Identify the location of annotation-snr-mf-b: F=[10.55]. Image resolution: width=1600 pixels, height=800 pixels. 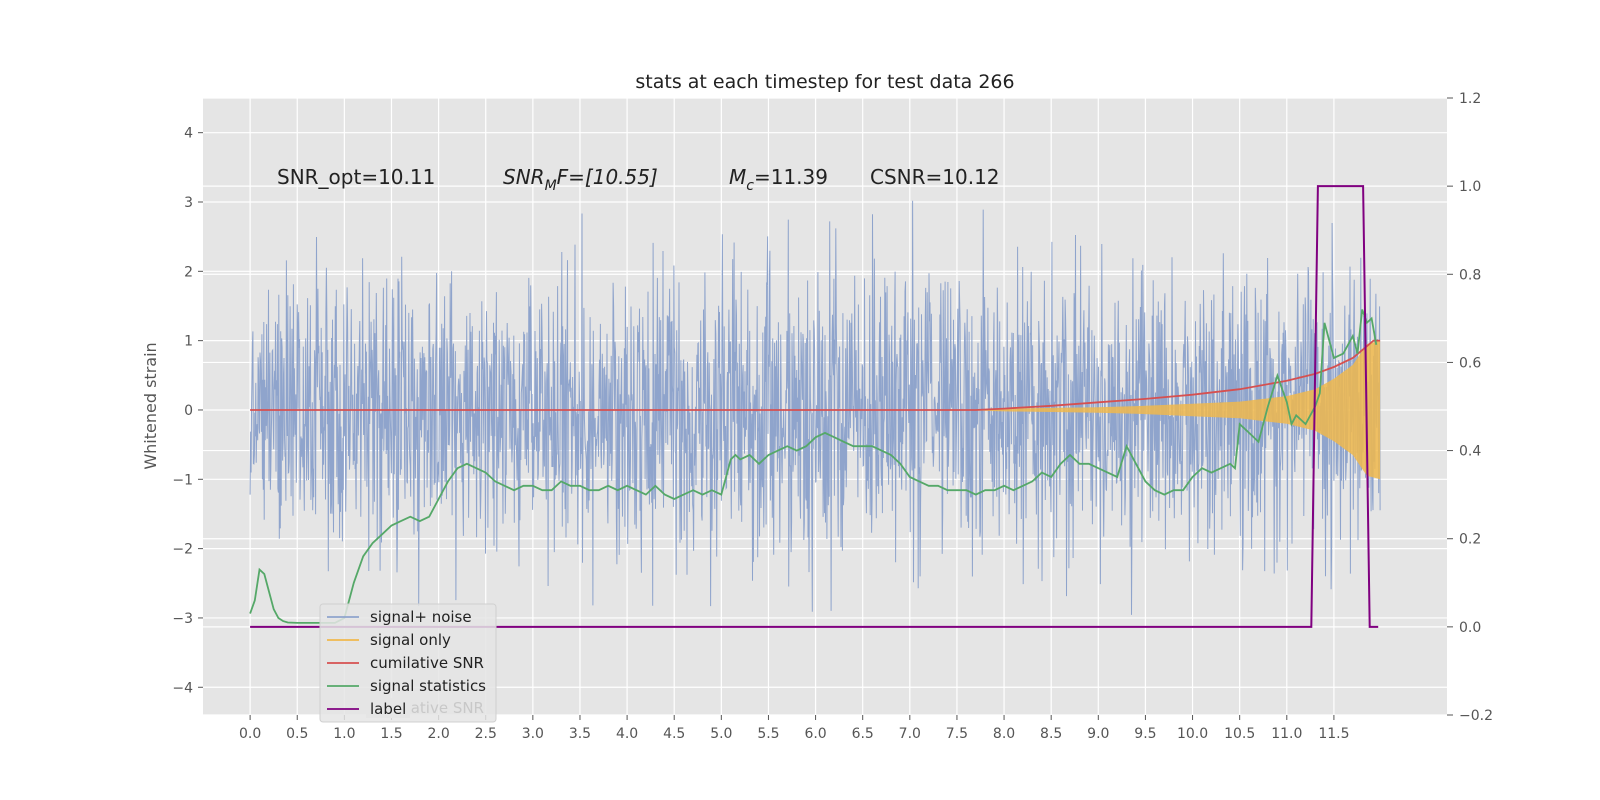
(607, 177).